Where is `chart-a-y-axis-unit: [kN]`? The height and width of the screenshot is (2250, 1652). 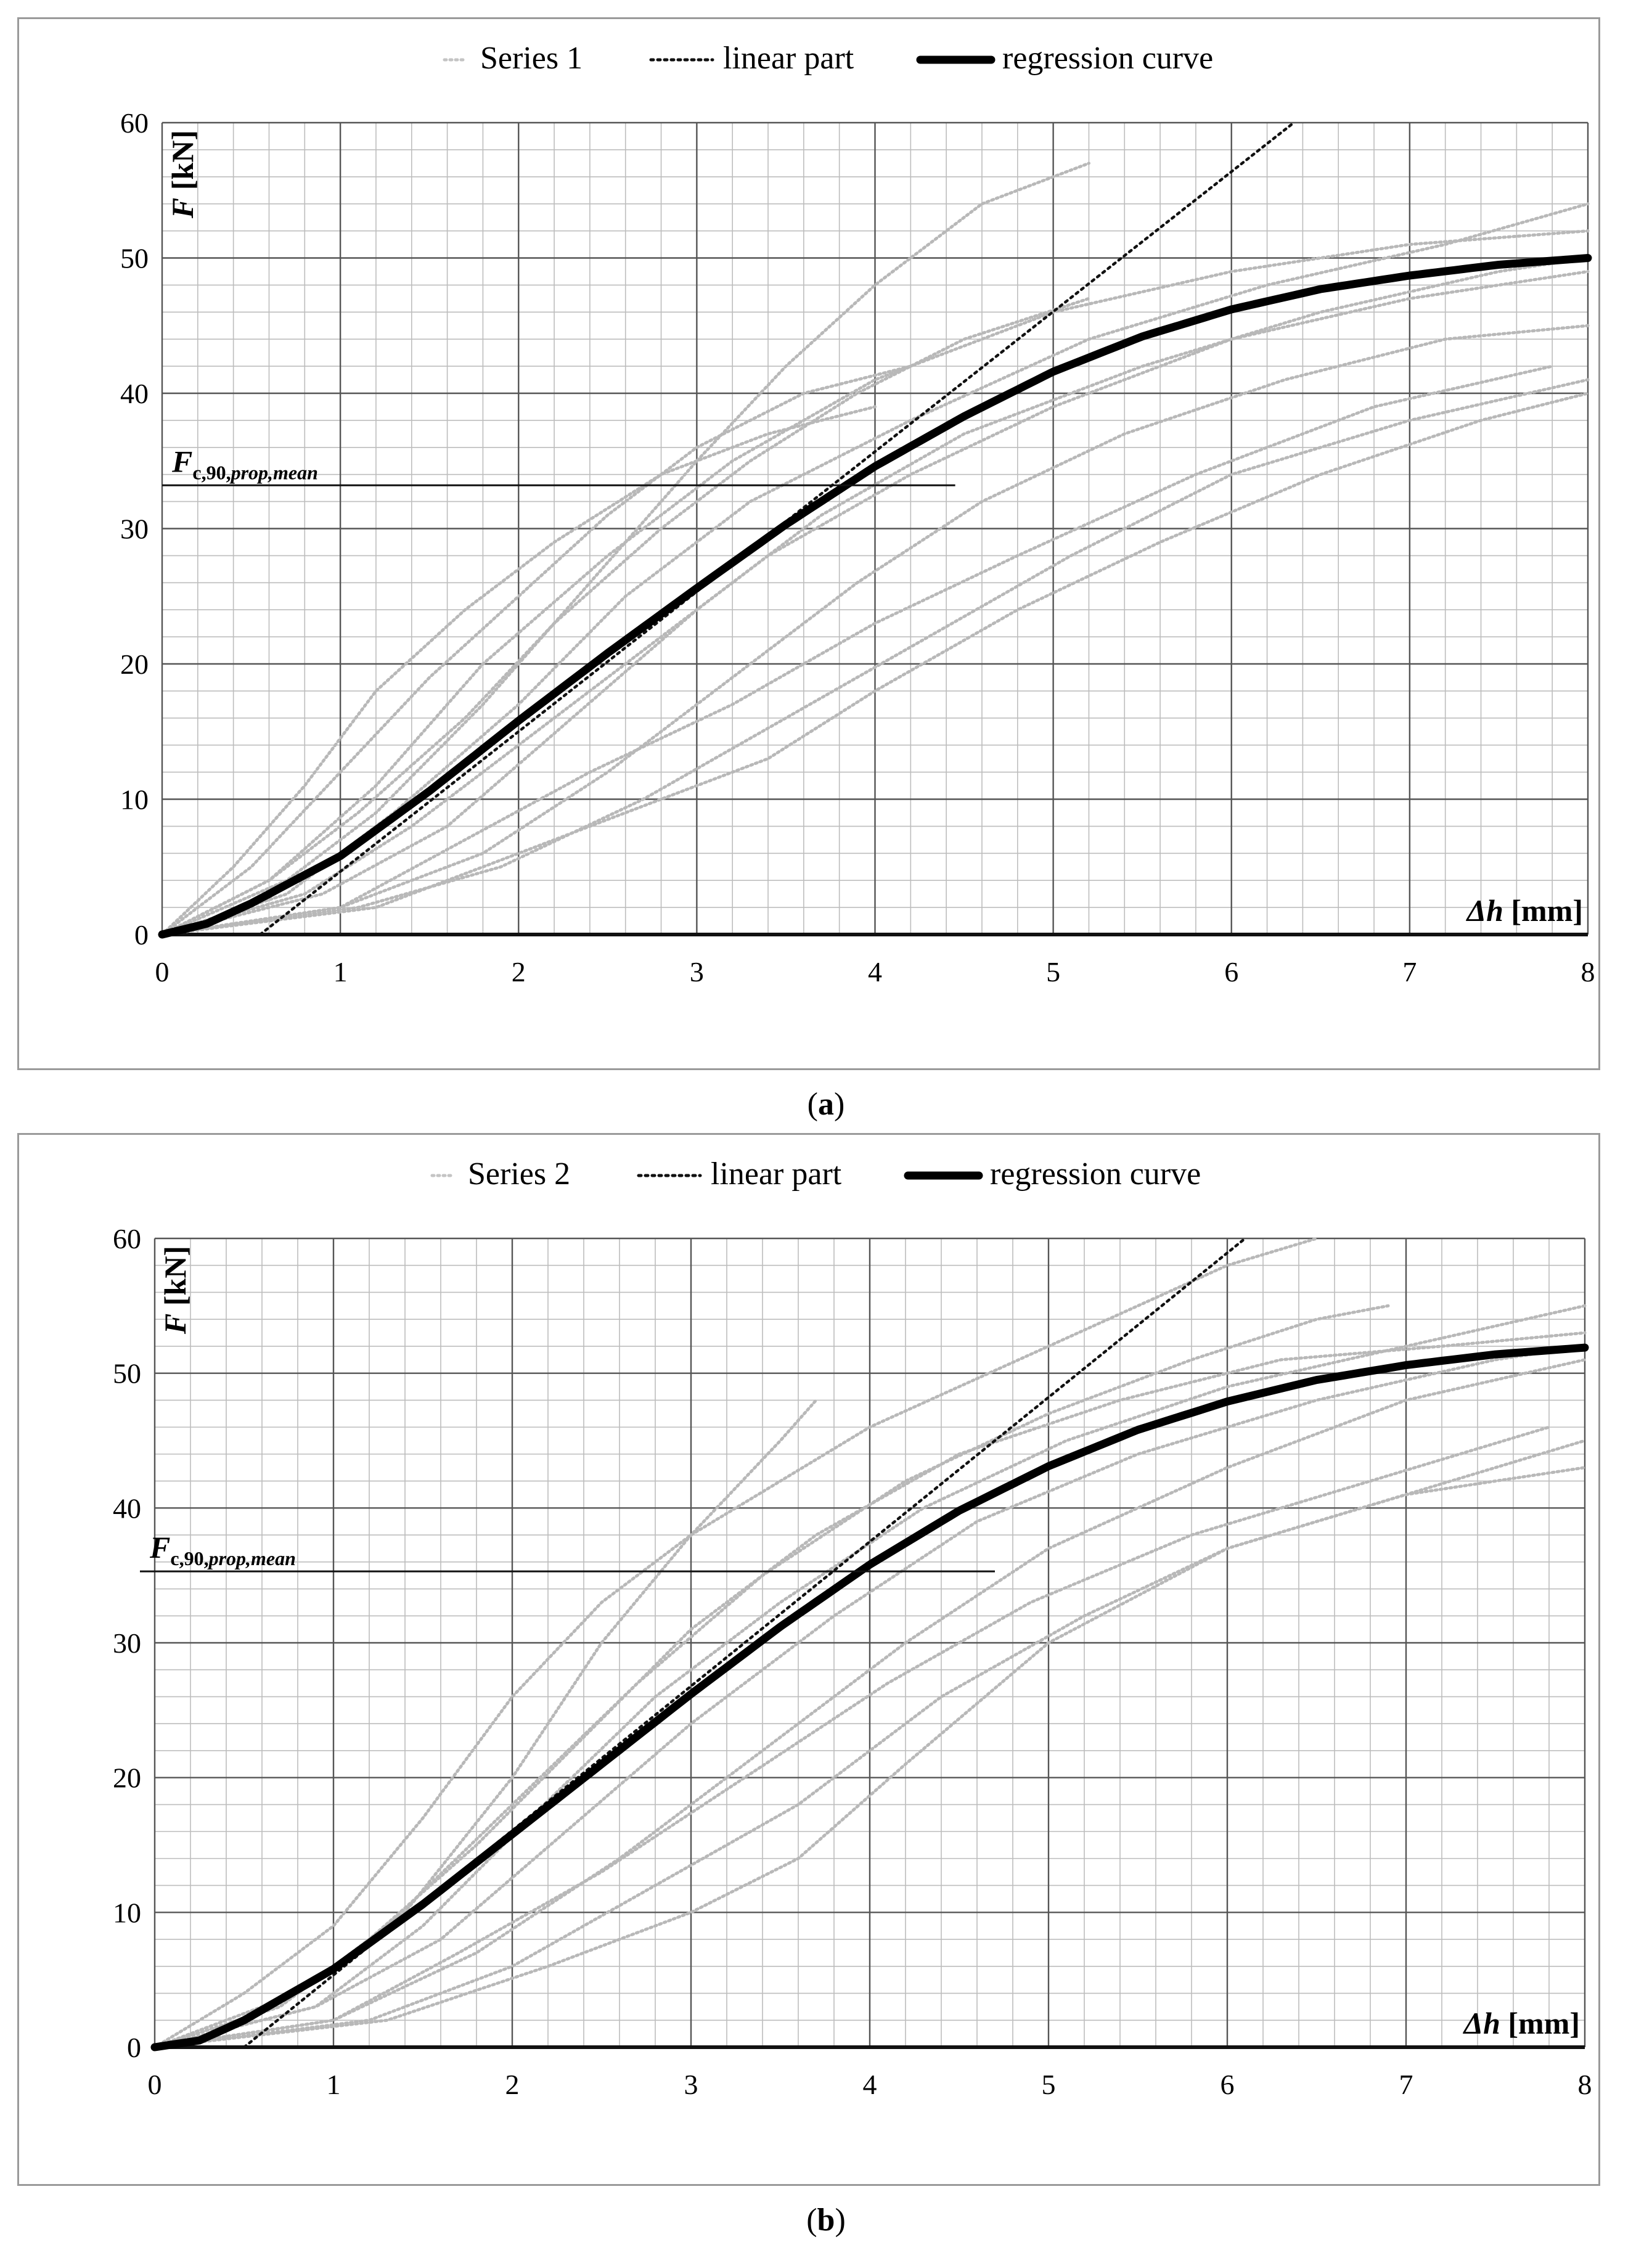
chart-a-y-axis-unit: [kN] is located at coordinates (182, 164).